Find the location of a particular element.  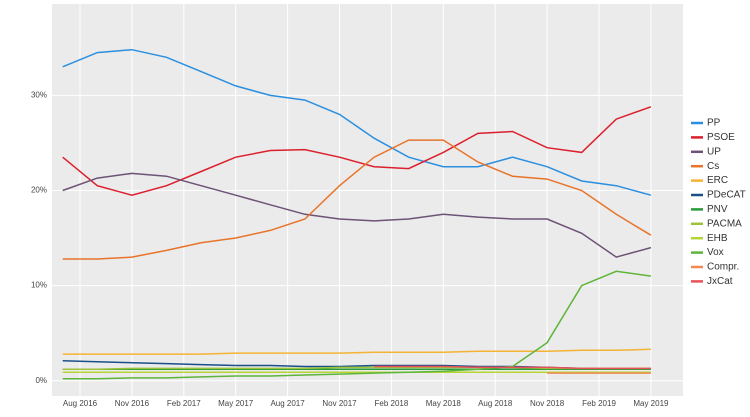

x-tick-label: Nov 2016 is located at coordinates (132, 403).